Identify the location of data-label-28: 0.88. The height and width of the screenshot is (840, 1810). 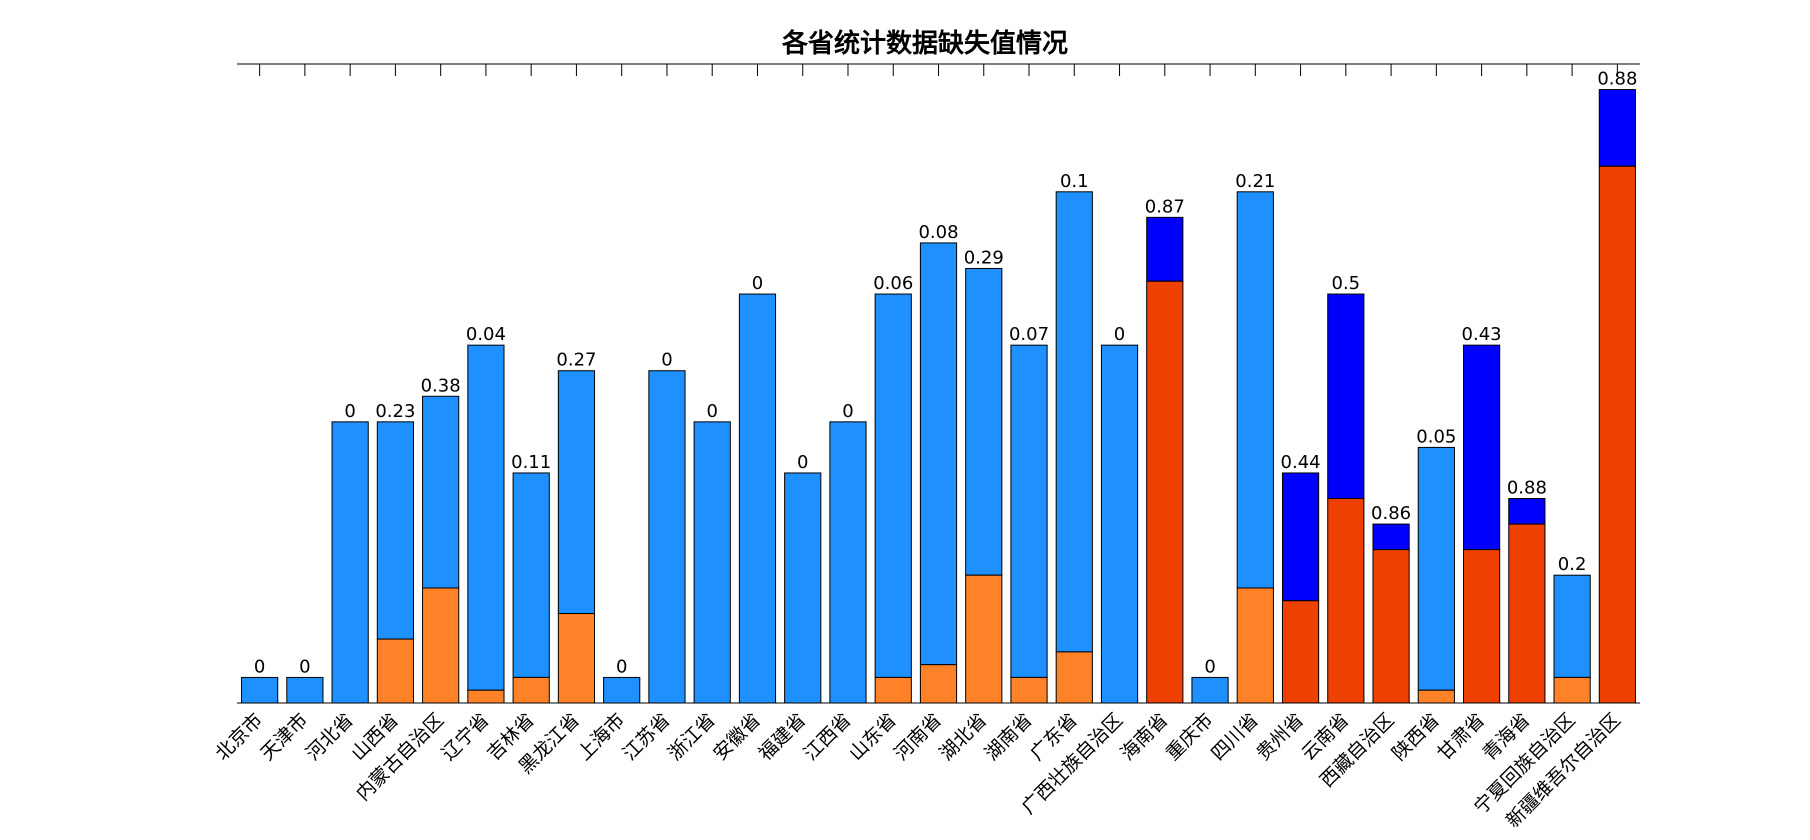
(1527, 488).